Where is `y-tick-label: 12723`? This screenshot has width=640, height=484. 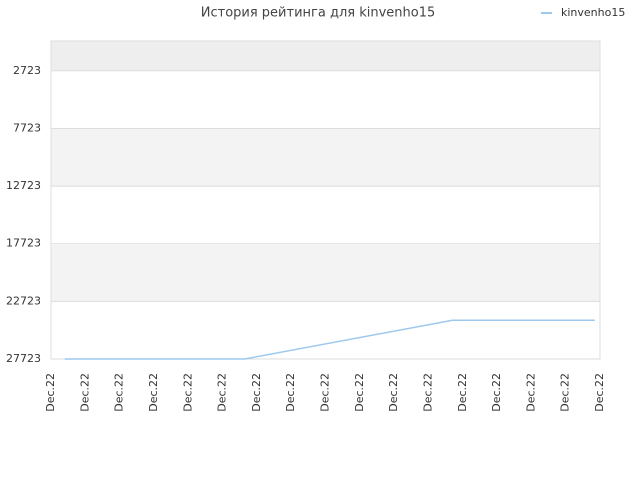 y-tick-label: 12723 is located at coordinates (23, 185).